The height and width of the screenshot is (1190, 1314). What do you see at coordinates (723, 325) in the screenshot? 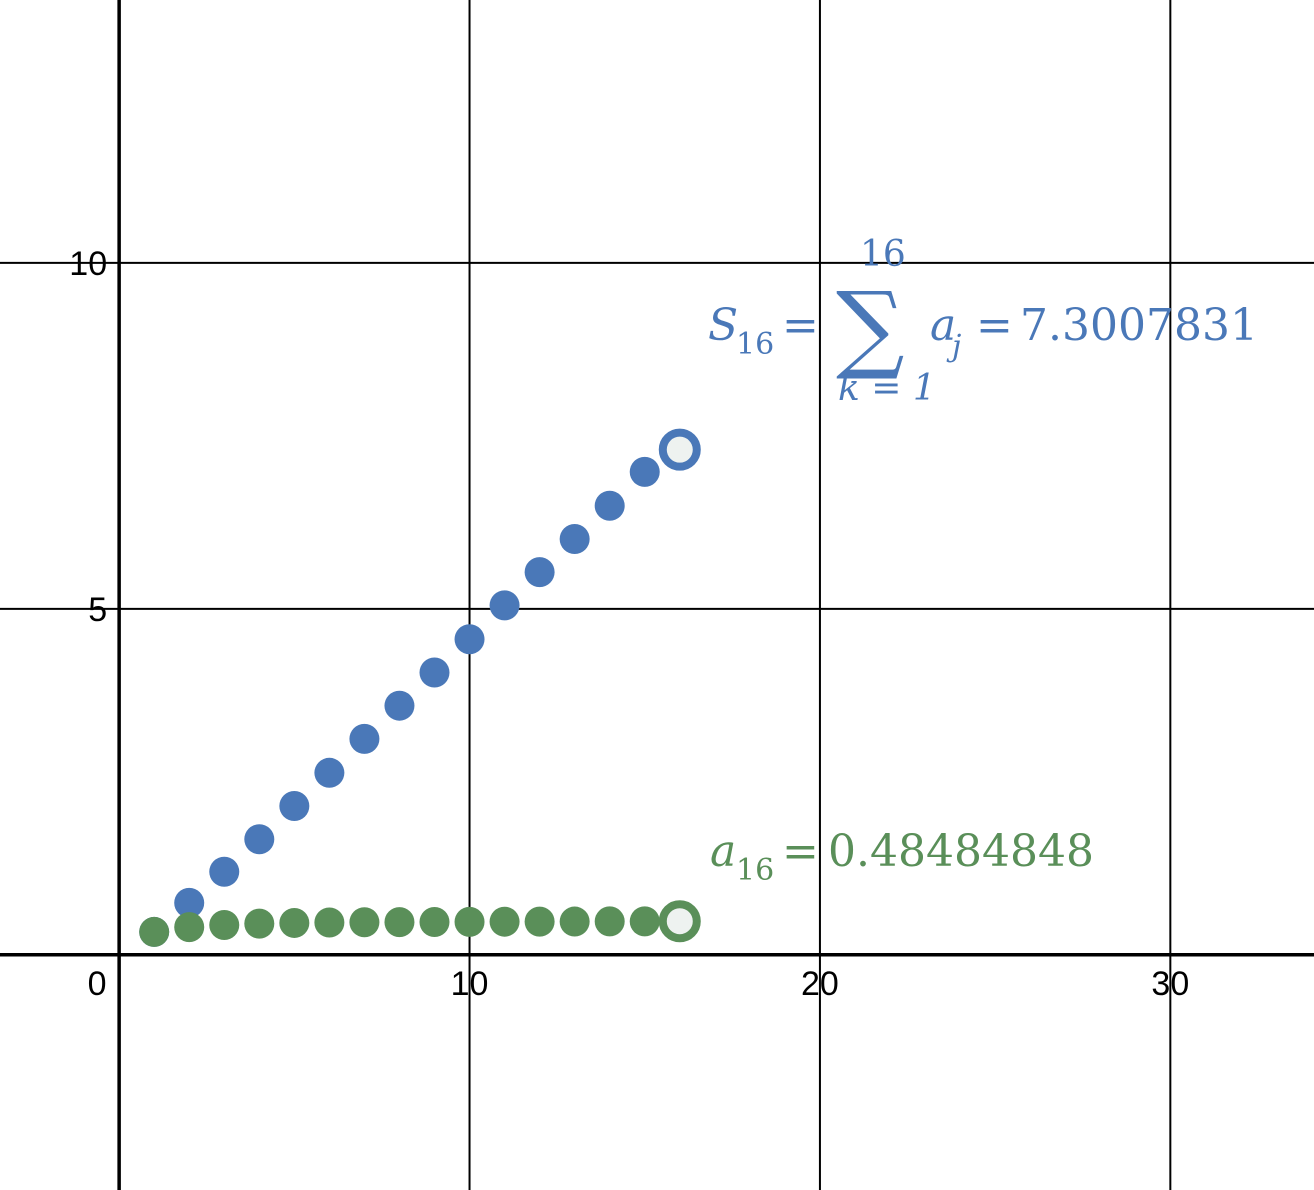
I see `sum-s-symbol: S` at bounding box center [723, 325].